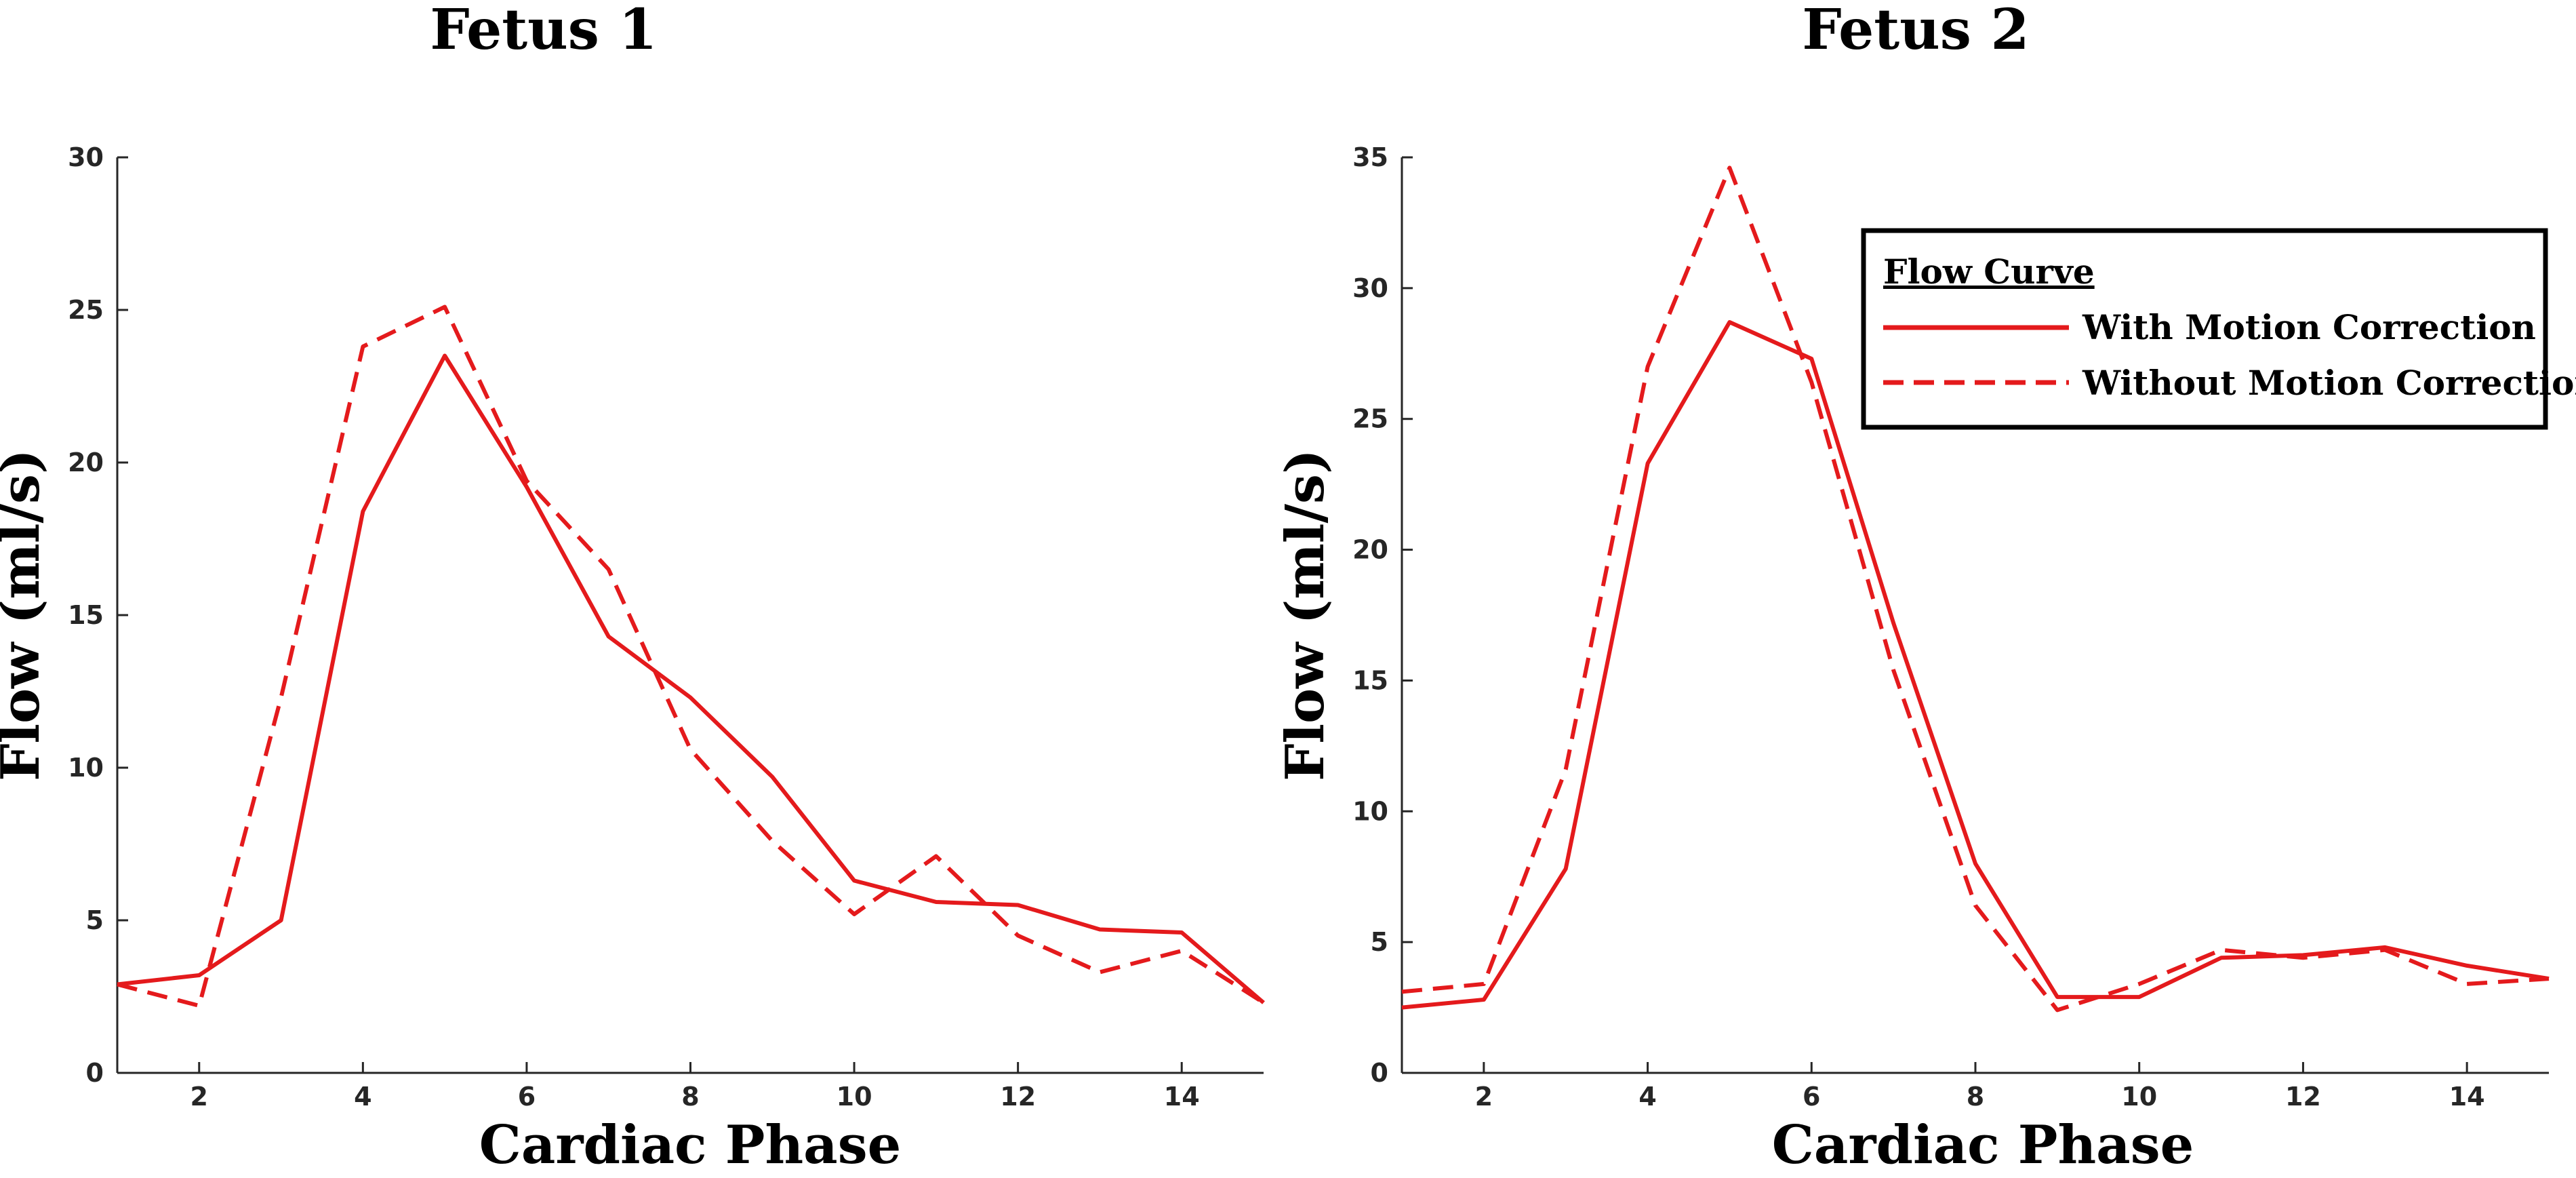  What do you see at coordinates (2329, 383) in the screenshot?
I see `legend-label-without-motion-correction: Without Motion Correction` at bounding box center [2329, 383].